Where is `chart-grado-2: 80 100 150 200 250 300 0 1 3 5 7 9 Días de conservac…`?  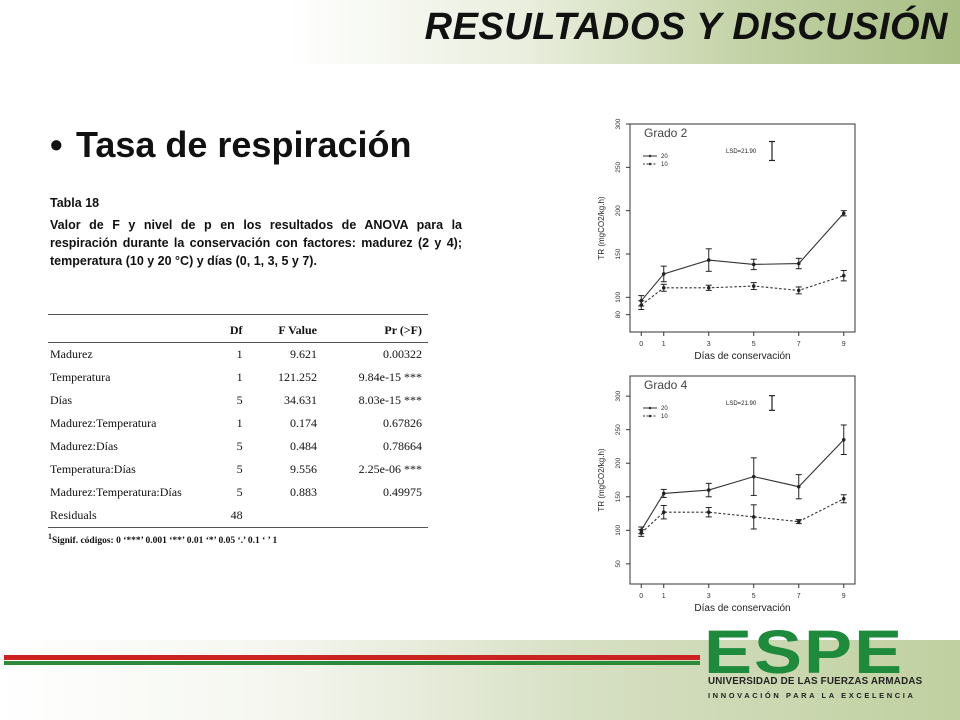
chart-grado-2: 80 100 150 200 250 300 0 1 3 5 7 9 Días de conservac… is located at coordinates (730, 243).